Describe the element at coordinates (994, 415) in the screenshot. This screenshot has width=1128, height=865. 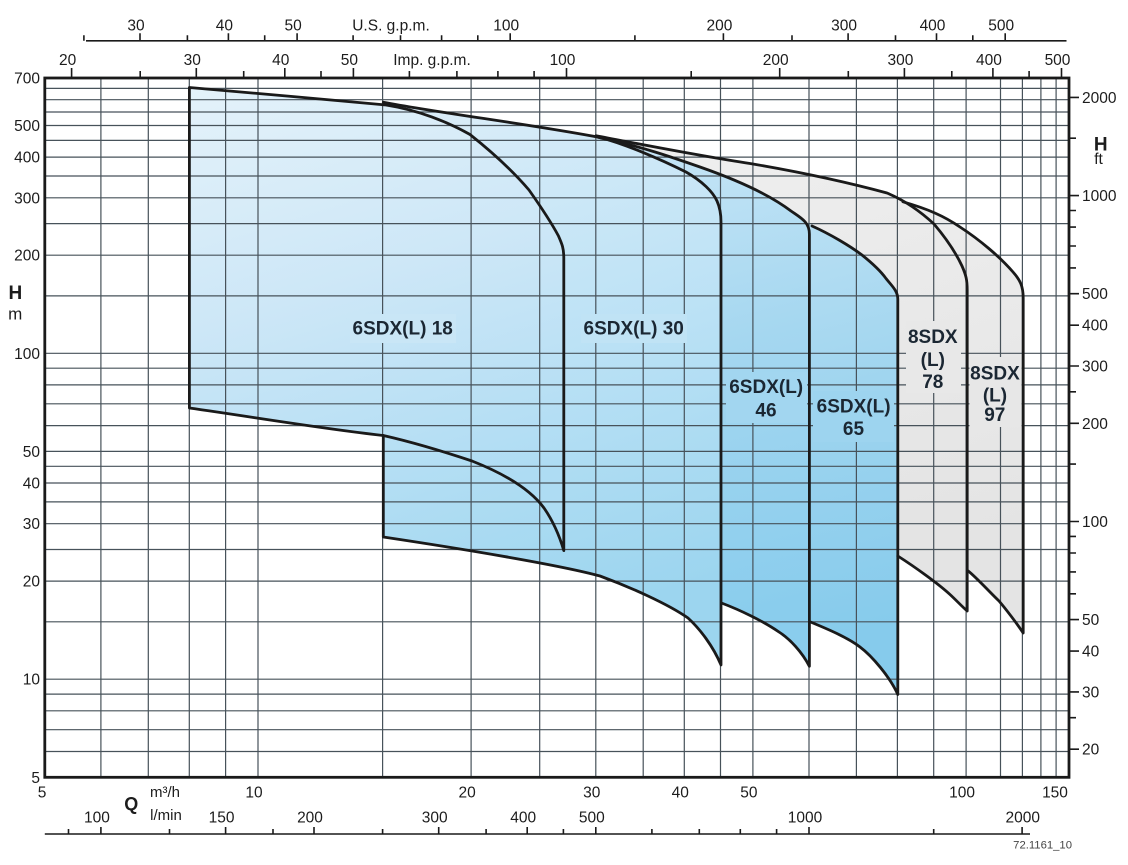
I see `svg-text: 97` at that location.